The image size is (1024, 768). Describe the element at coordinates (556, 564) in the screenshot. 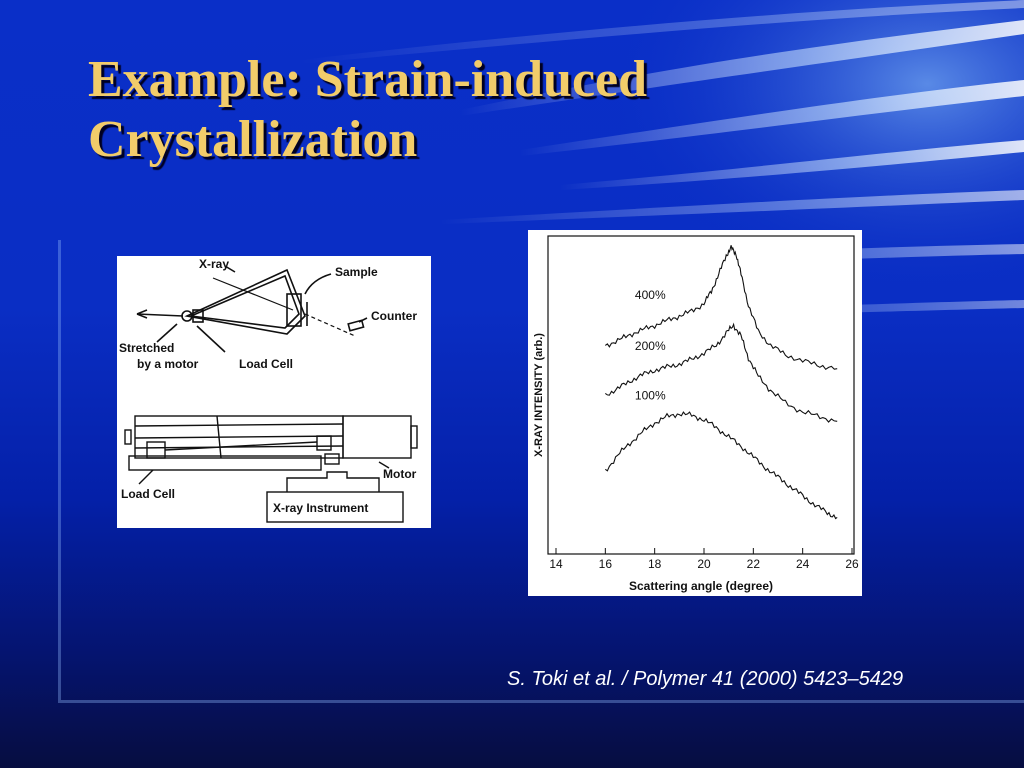

I see `x-tick-label: 14` at that location.